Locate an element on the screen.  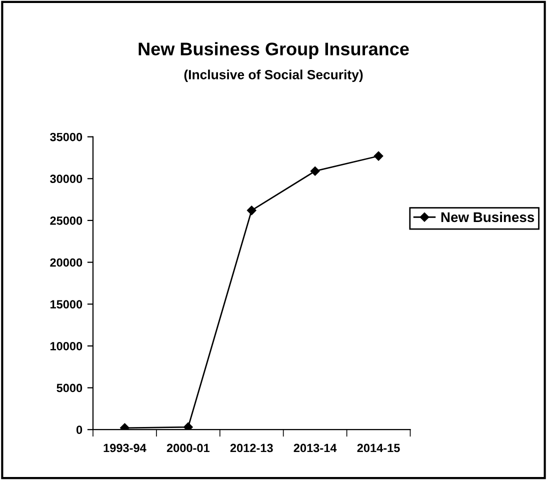
y-tick-label: 25000 is located at coordinates (66, 220).